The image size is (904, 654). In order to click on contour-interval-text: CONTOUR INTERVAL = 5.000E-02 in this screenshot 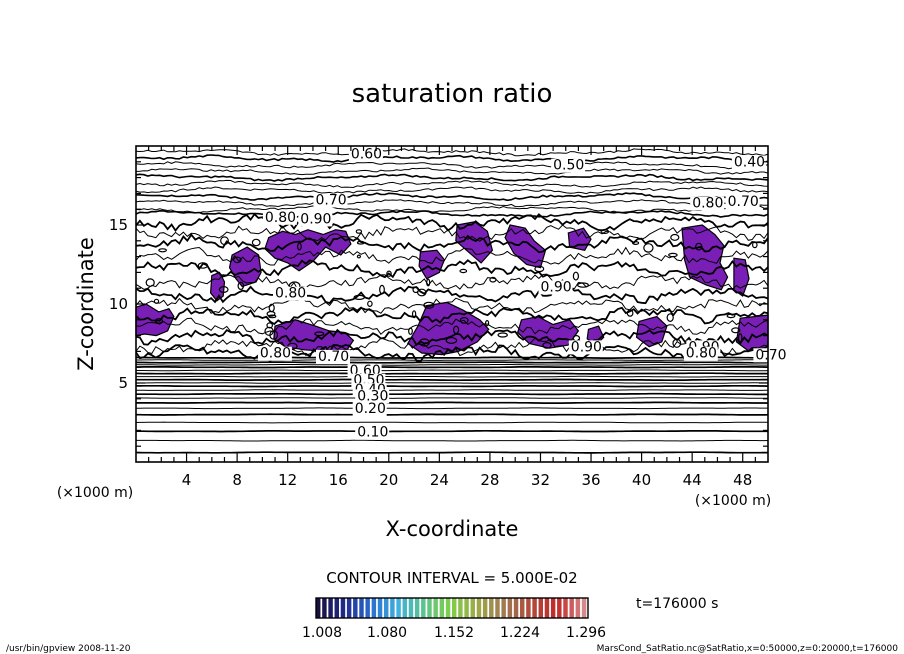, I will do `click(451, 578)`.